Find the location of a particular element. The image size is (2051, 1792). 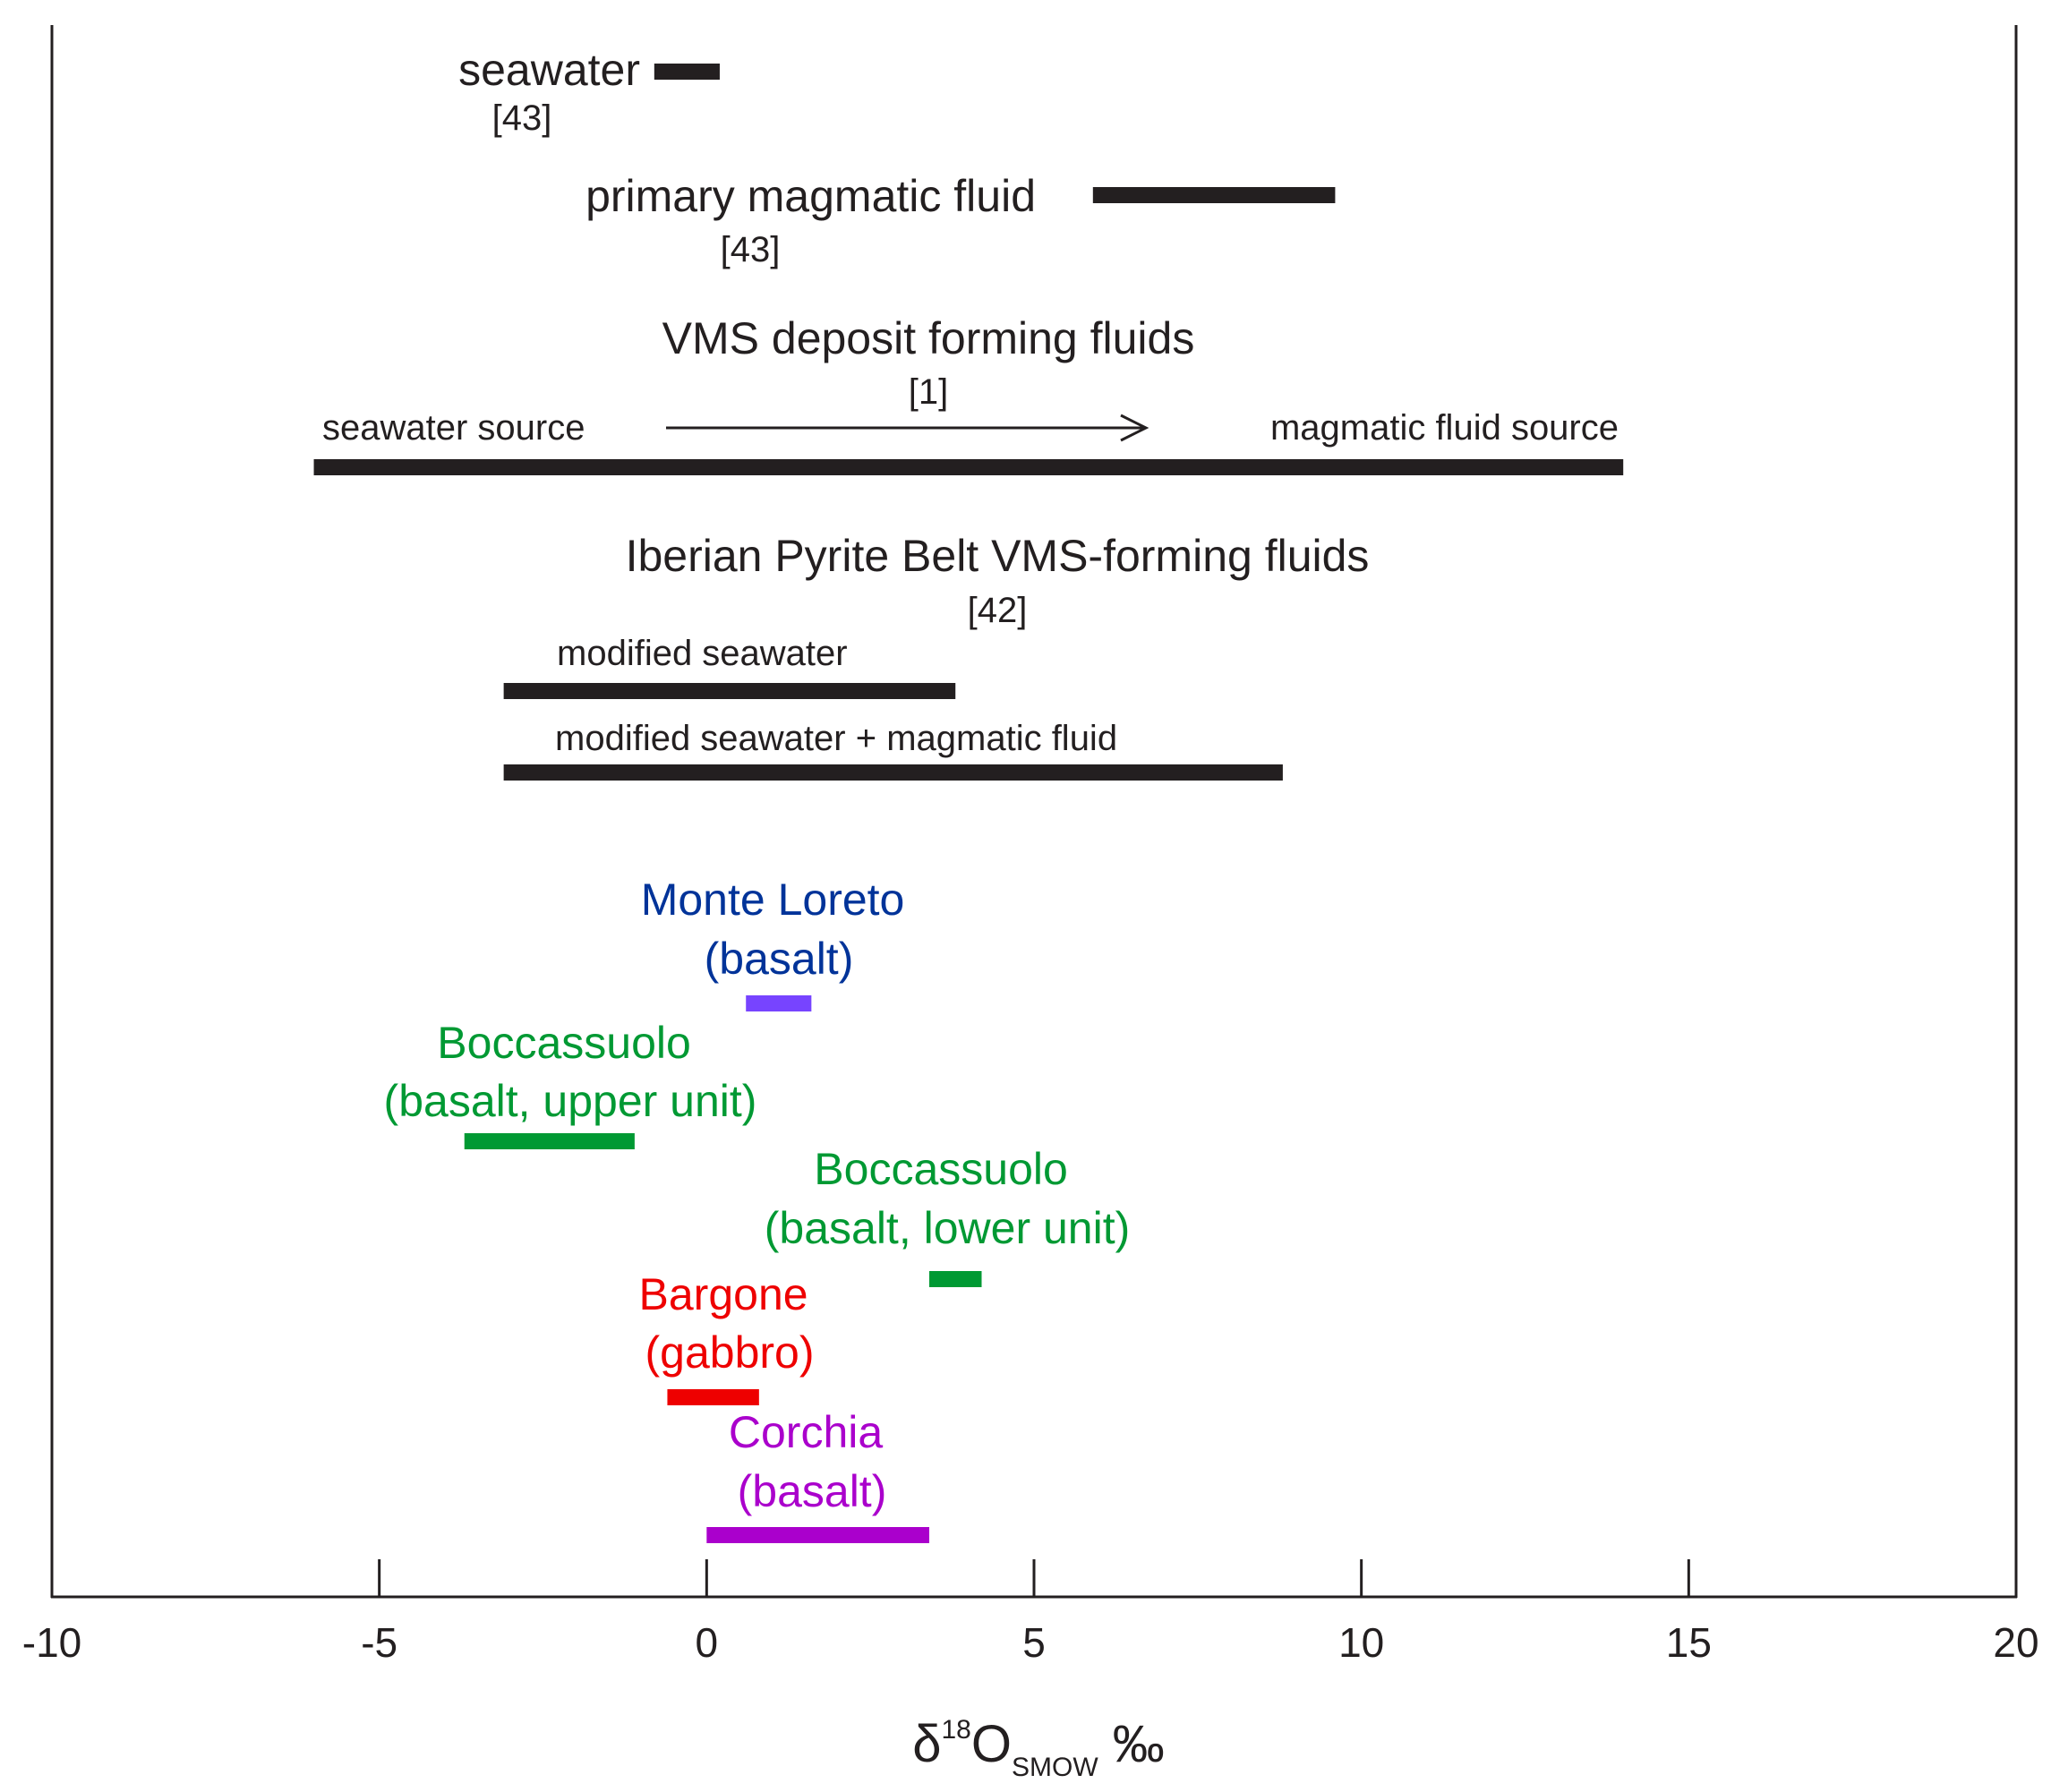

primary-magmatic-label: primary magmatic fluid is located at coordinates (810, 196).